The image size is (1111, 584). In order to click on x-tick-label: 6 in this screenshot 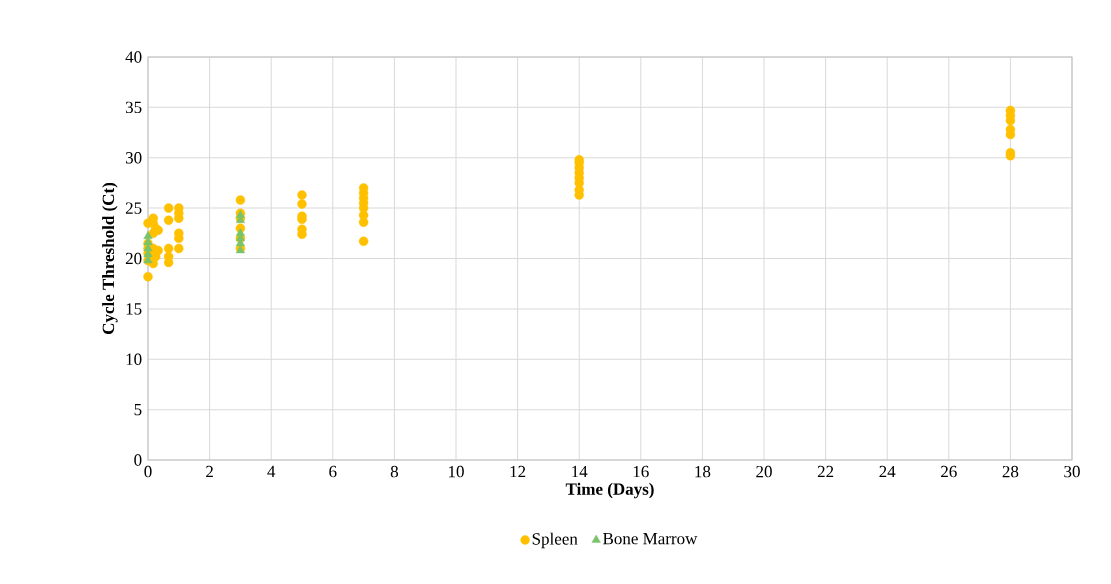, I will do `click(333, 471)`.